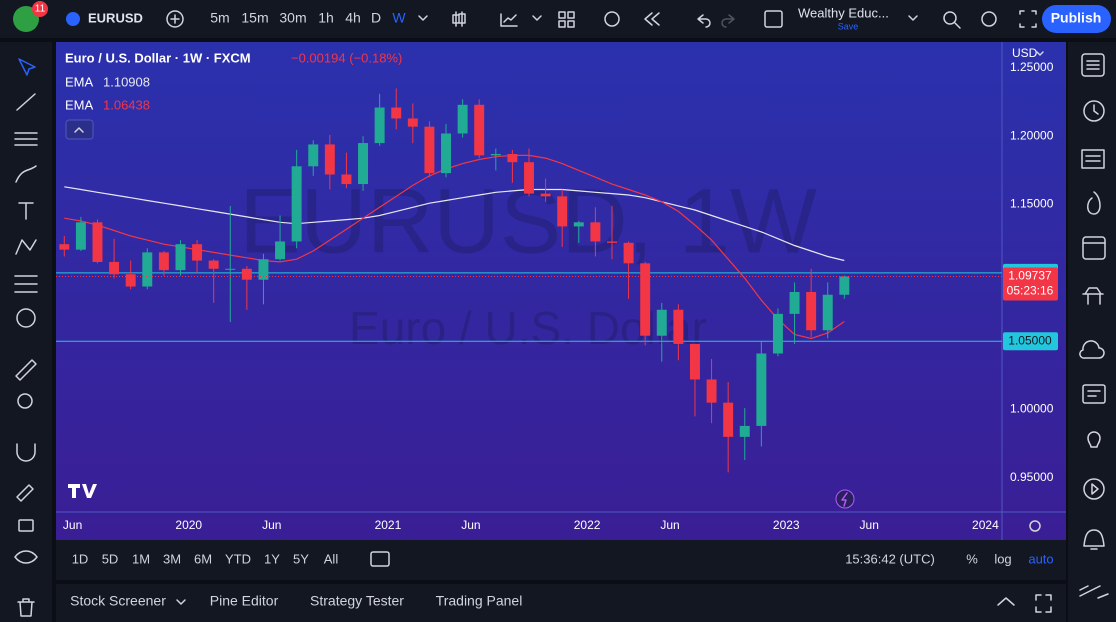 The image size is (1116, 622). Describe the element at coordinates (786, 525) in the screenshot. I see `x-tick-label: 2023` at that location.